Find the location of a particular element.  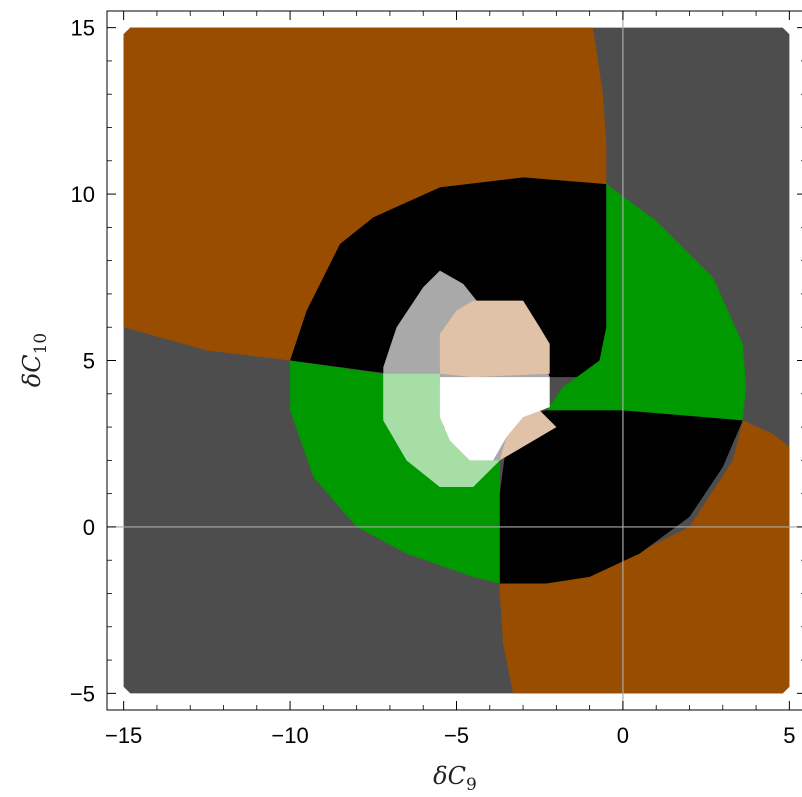

y-tick-label: 10 is located at coordinates (83, 194).